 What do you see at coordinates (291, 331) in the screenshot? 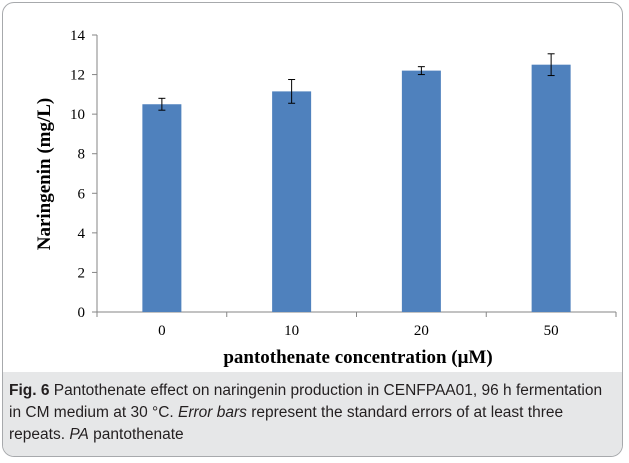
I see `x-tick-label: 10` at bounding box center [291, 331].